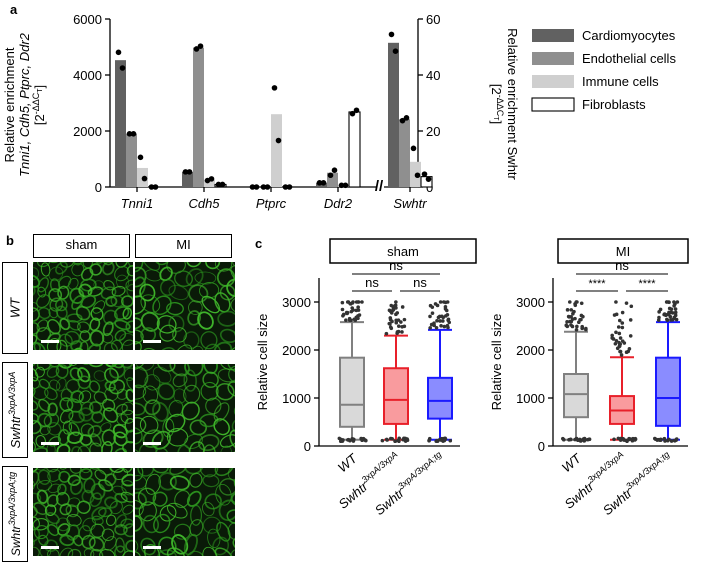 Image resolution: width=701 pixels, height=566 pixels. Describe the element at coordinates (553, 104) in the screenshot. I see `legend-swatch` at that location.